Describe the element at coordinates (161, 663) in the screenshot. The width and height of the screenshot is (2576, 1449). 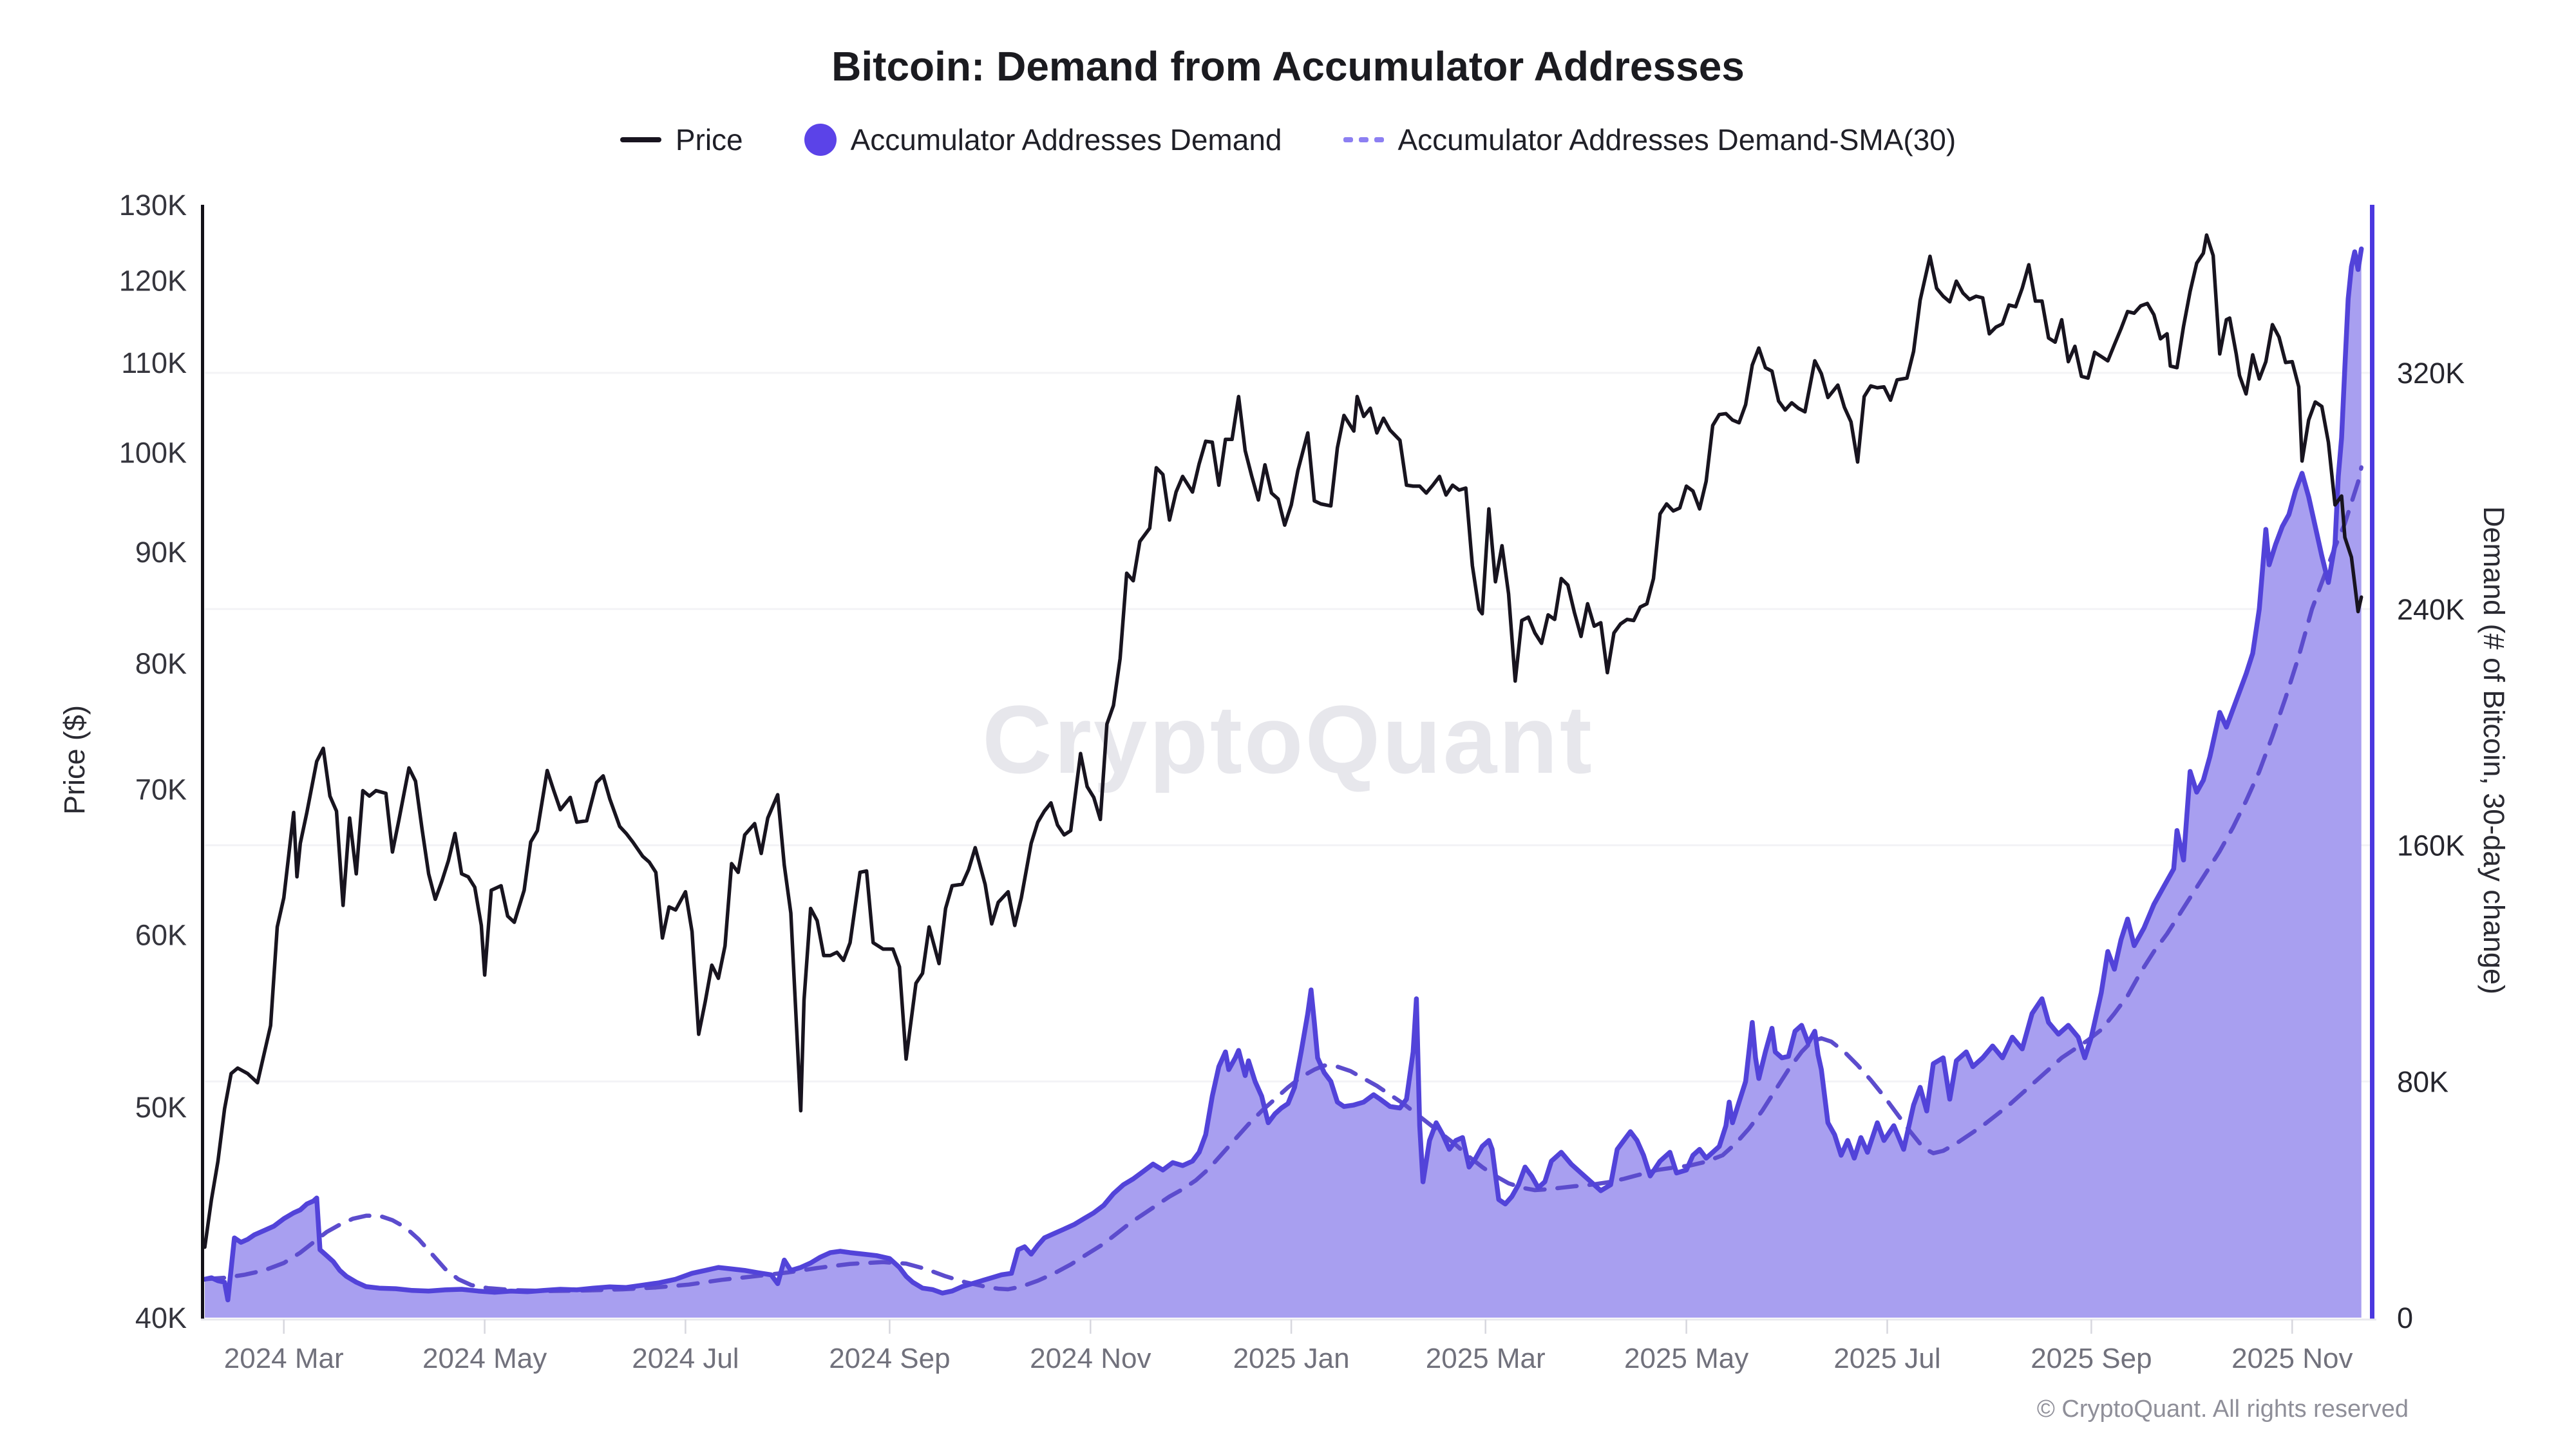
I see `price-tick-label: 80K` at that location.